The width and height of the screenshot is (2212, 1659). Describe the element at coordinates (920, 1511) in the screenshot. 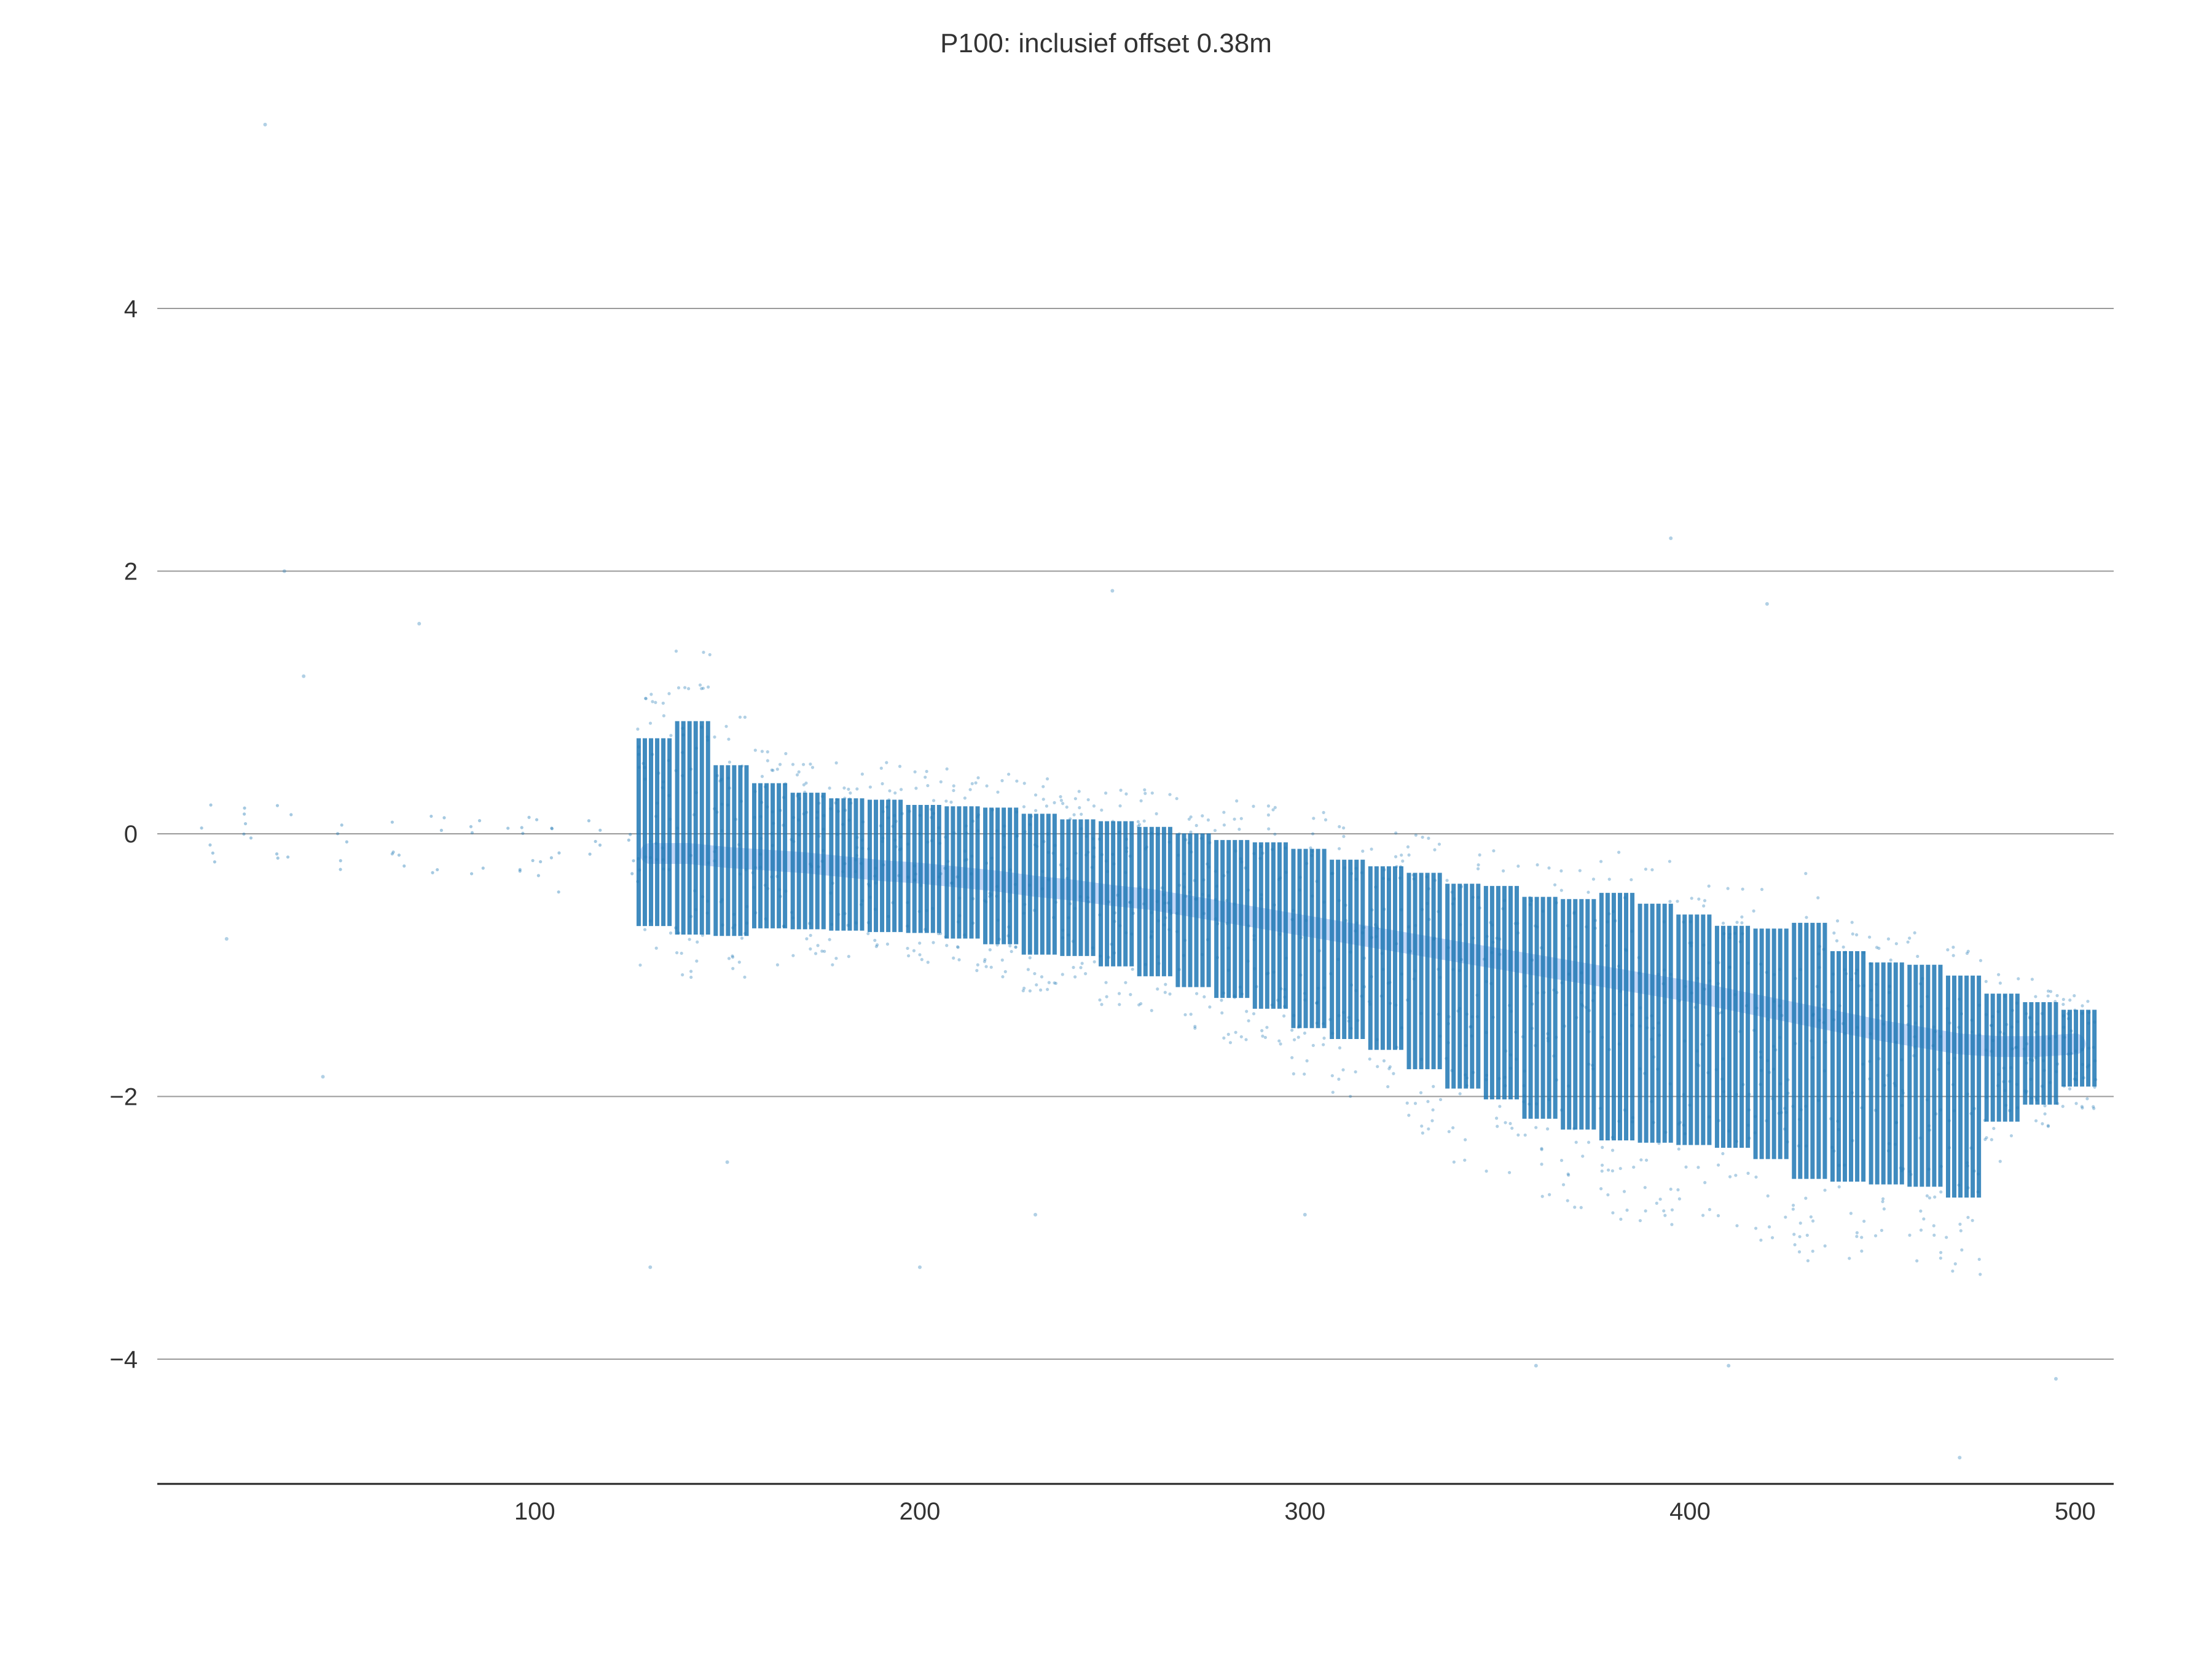

I see `x-tick-label: 200` at that location.